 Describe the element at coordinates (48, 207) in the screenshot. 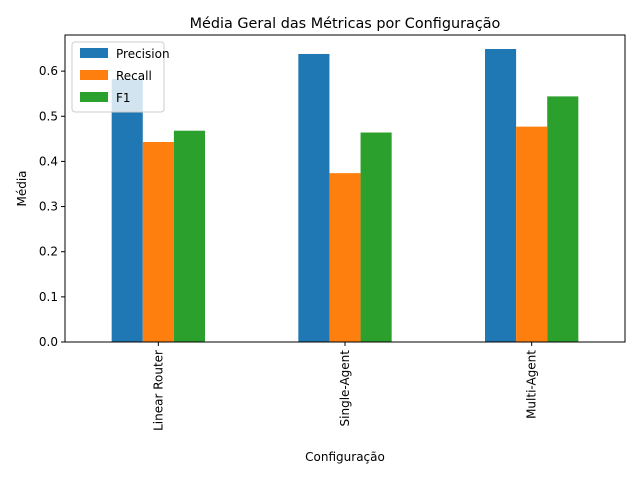

I see `y-tick-label: 0.3` at that location.